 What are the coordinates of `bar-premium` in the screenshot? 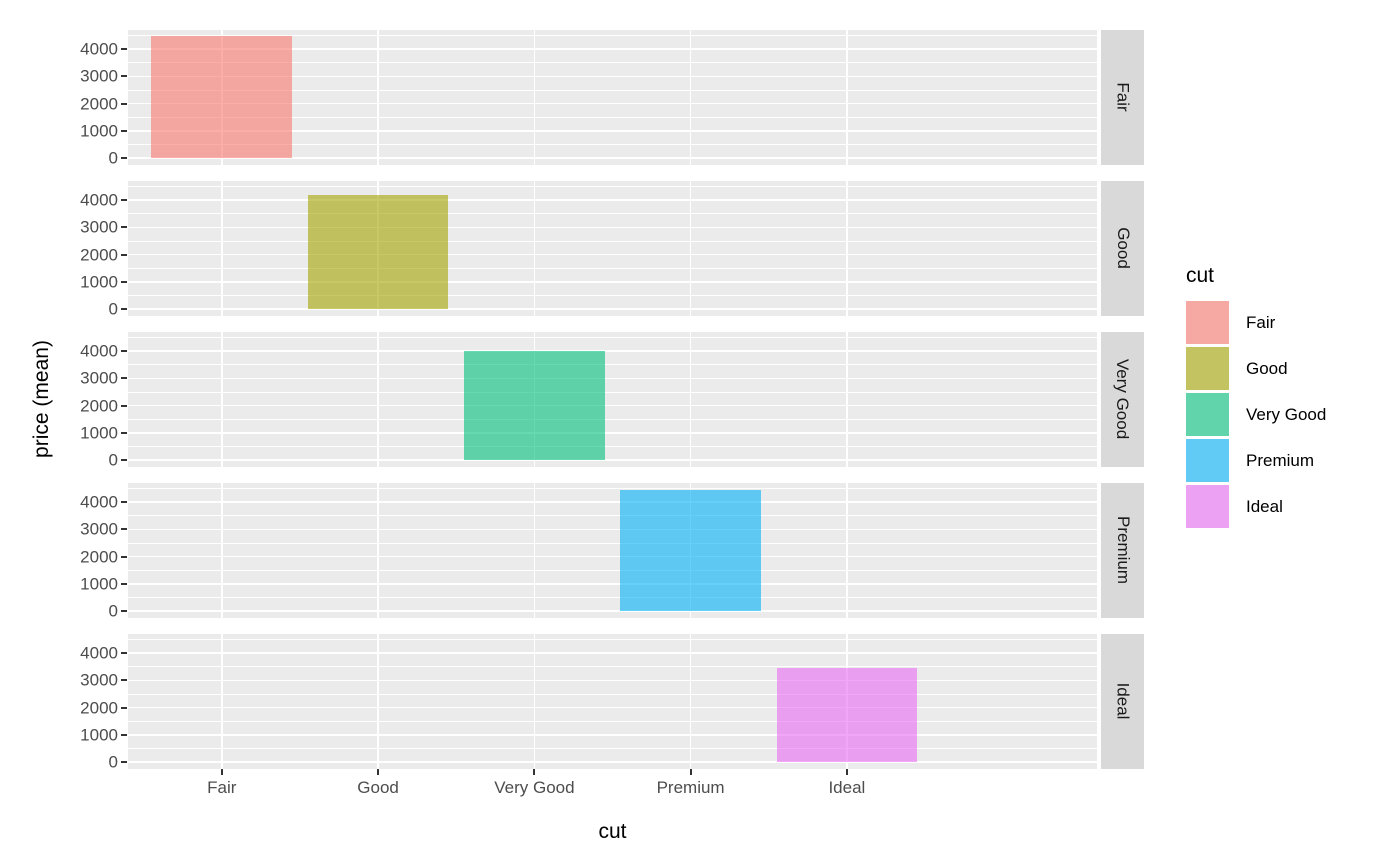 It's located at (690, 550).